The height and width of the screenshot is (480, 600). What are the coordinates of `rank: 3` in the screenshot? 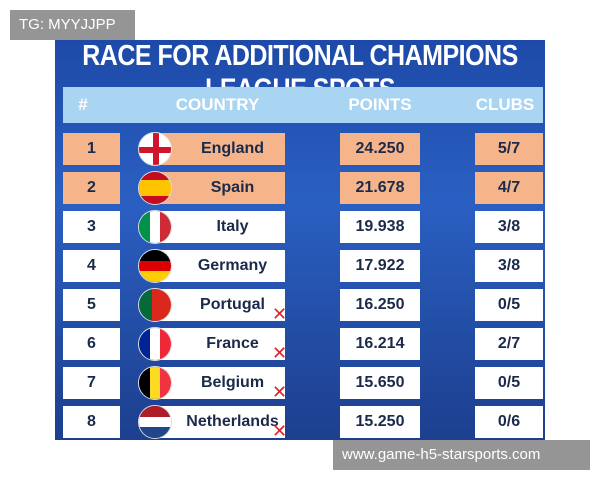 It's located at (91, 227).